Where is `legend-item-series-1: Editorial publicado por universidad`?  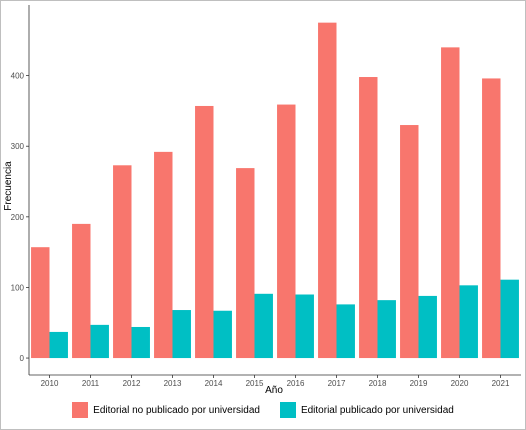
legend-item-series-1: Editorial publicado por universidad is located at coordinates (366, 410).